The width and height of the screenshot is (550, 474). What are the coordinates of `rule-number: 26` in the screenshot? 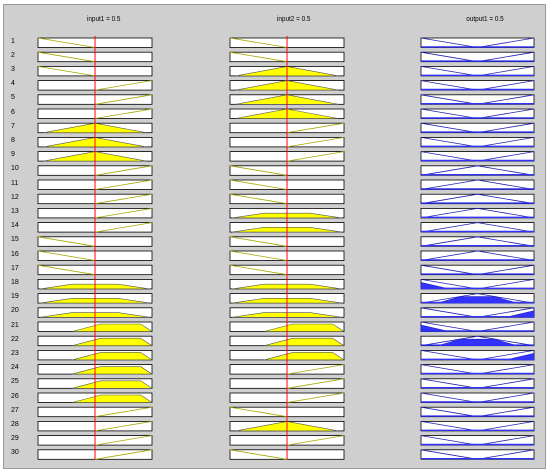 It's located at (15, 396).